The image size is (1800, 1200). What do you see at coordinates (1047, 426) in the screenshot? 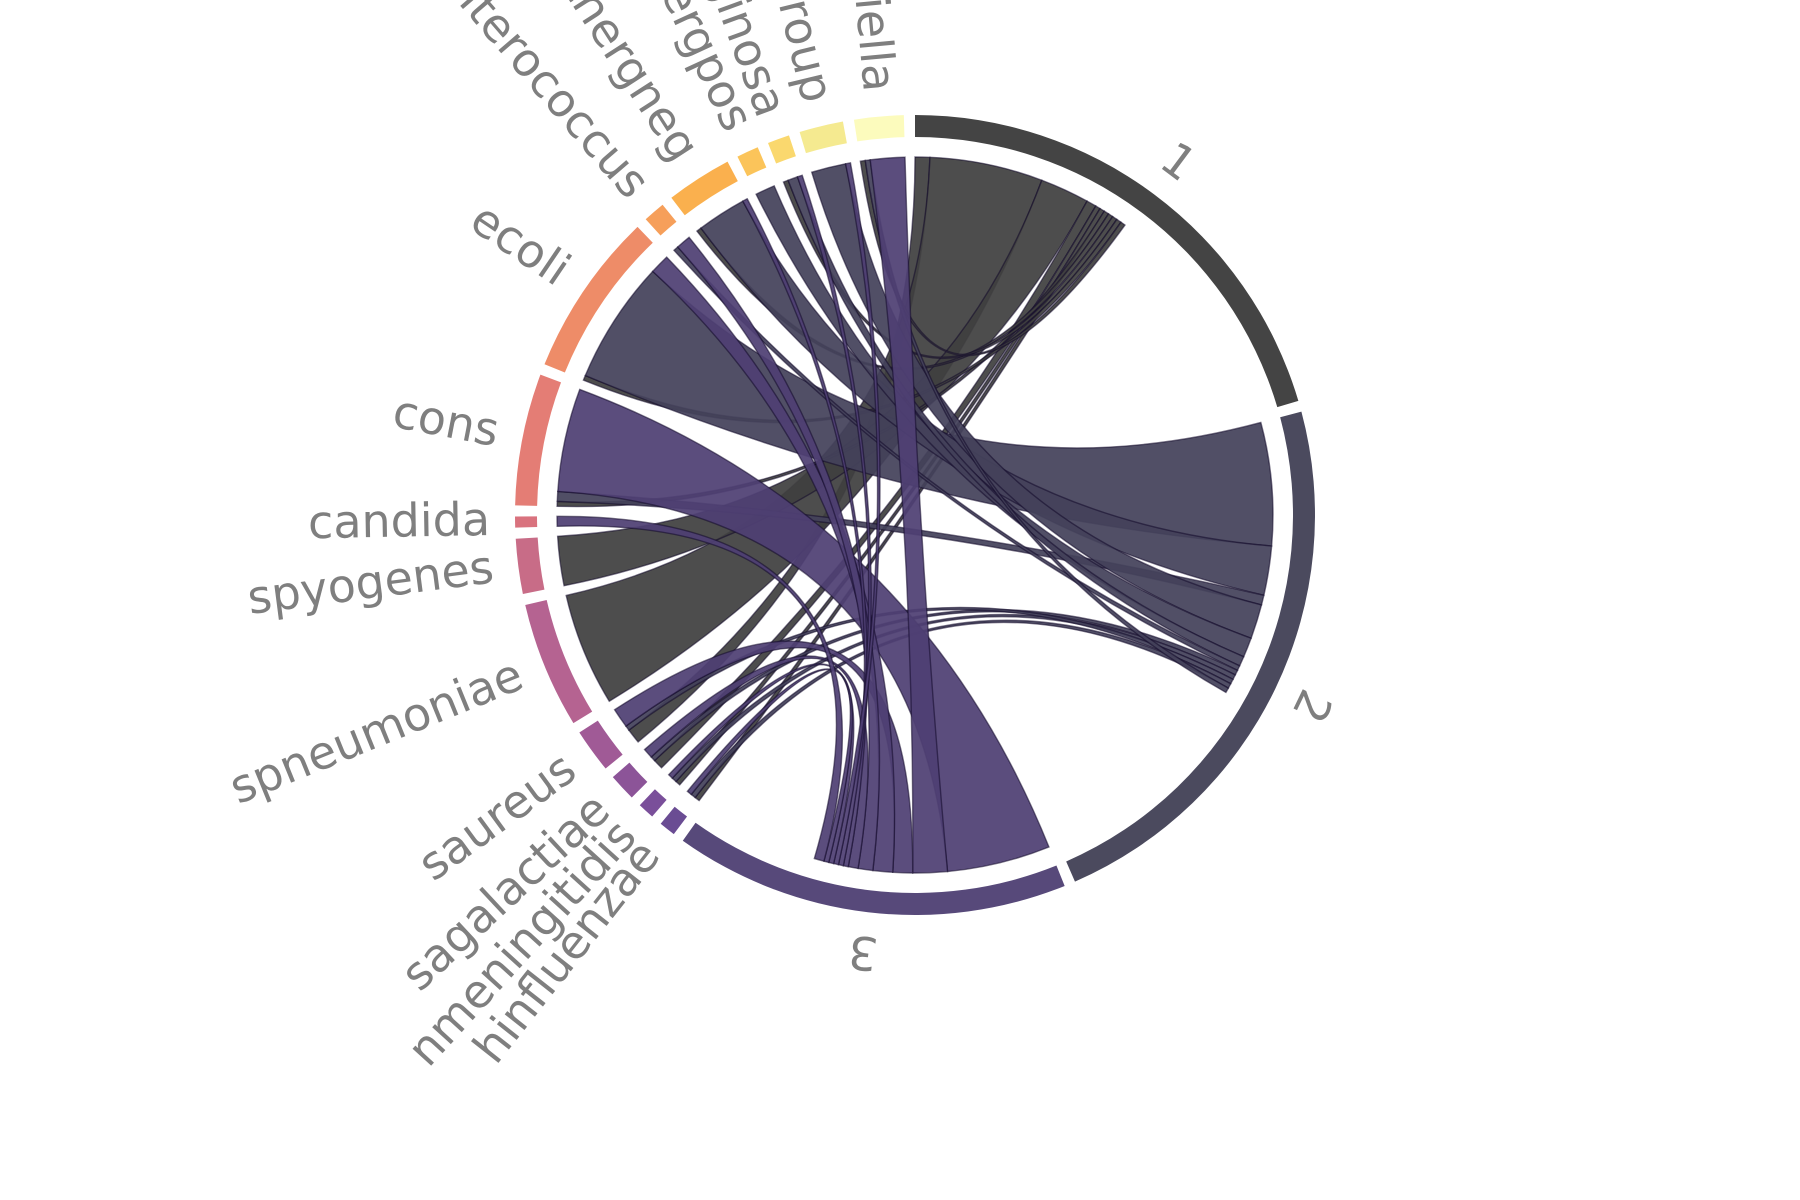
I see `ribbon-2-klebsiella` at bounding box center [1047, 426].